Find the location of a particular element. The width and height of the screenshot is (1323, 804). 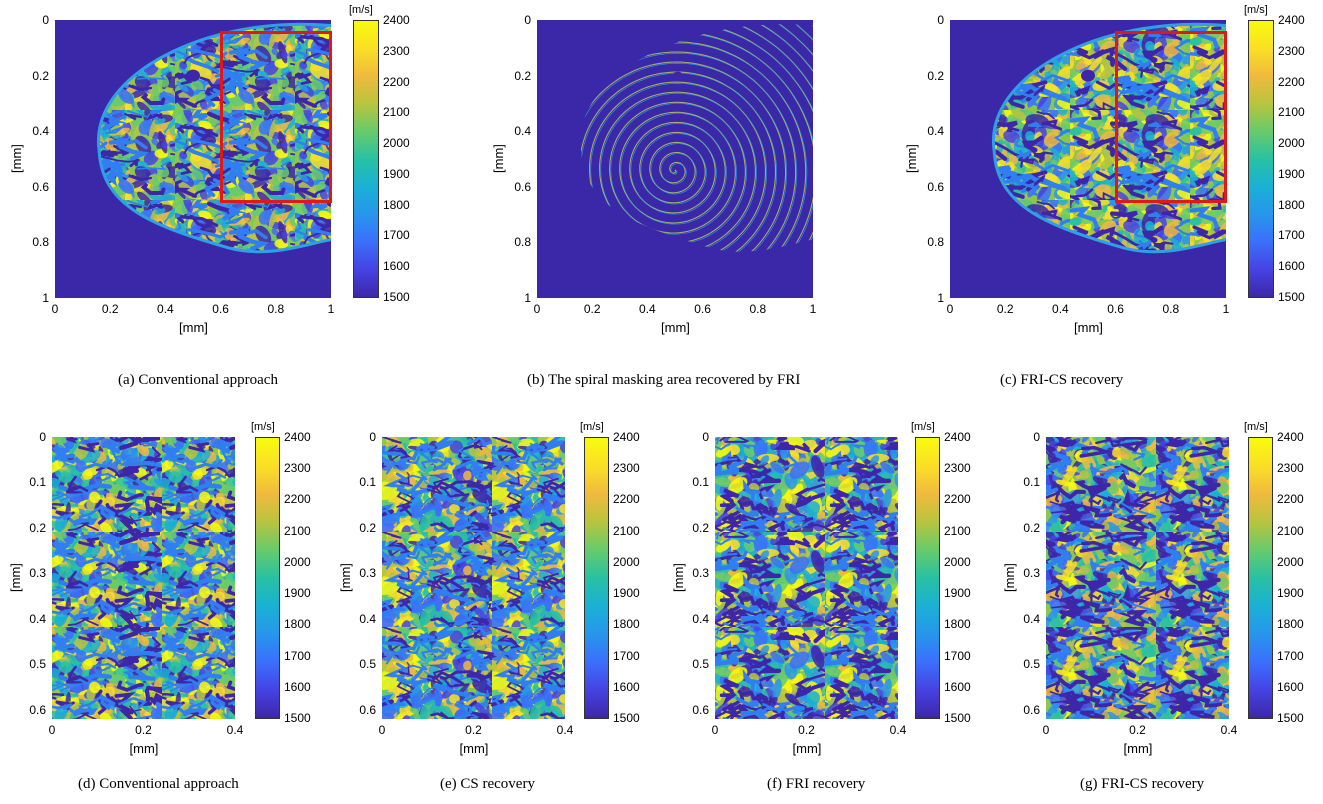

panel-a-xtick: 0.8 is located at coordinates (276, 309).